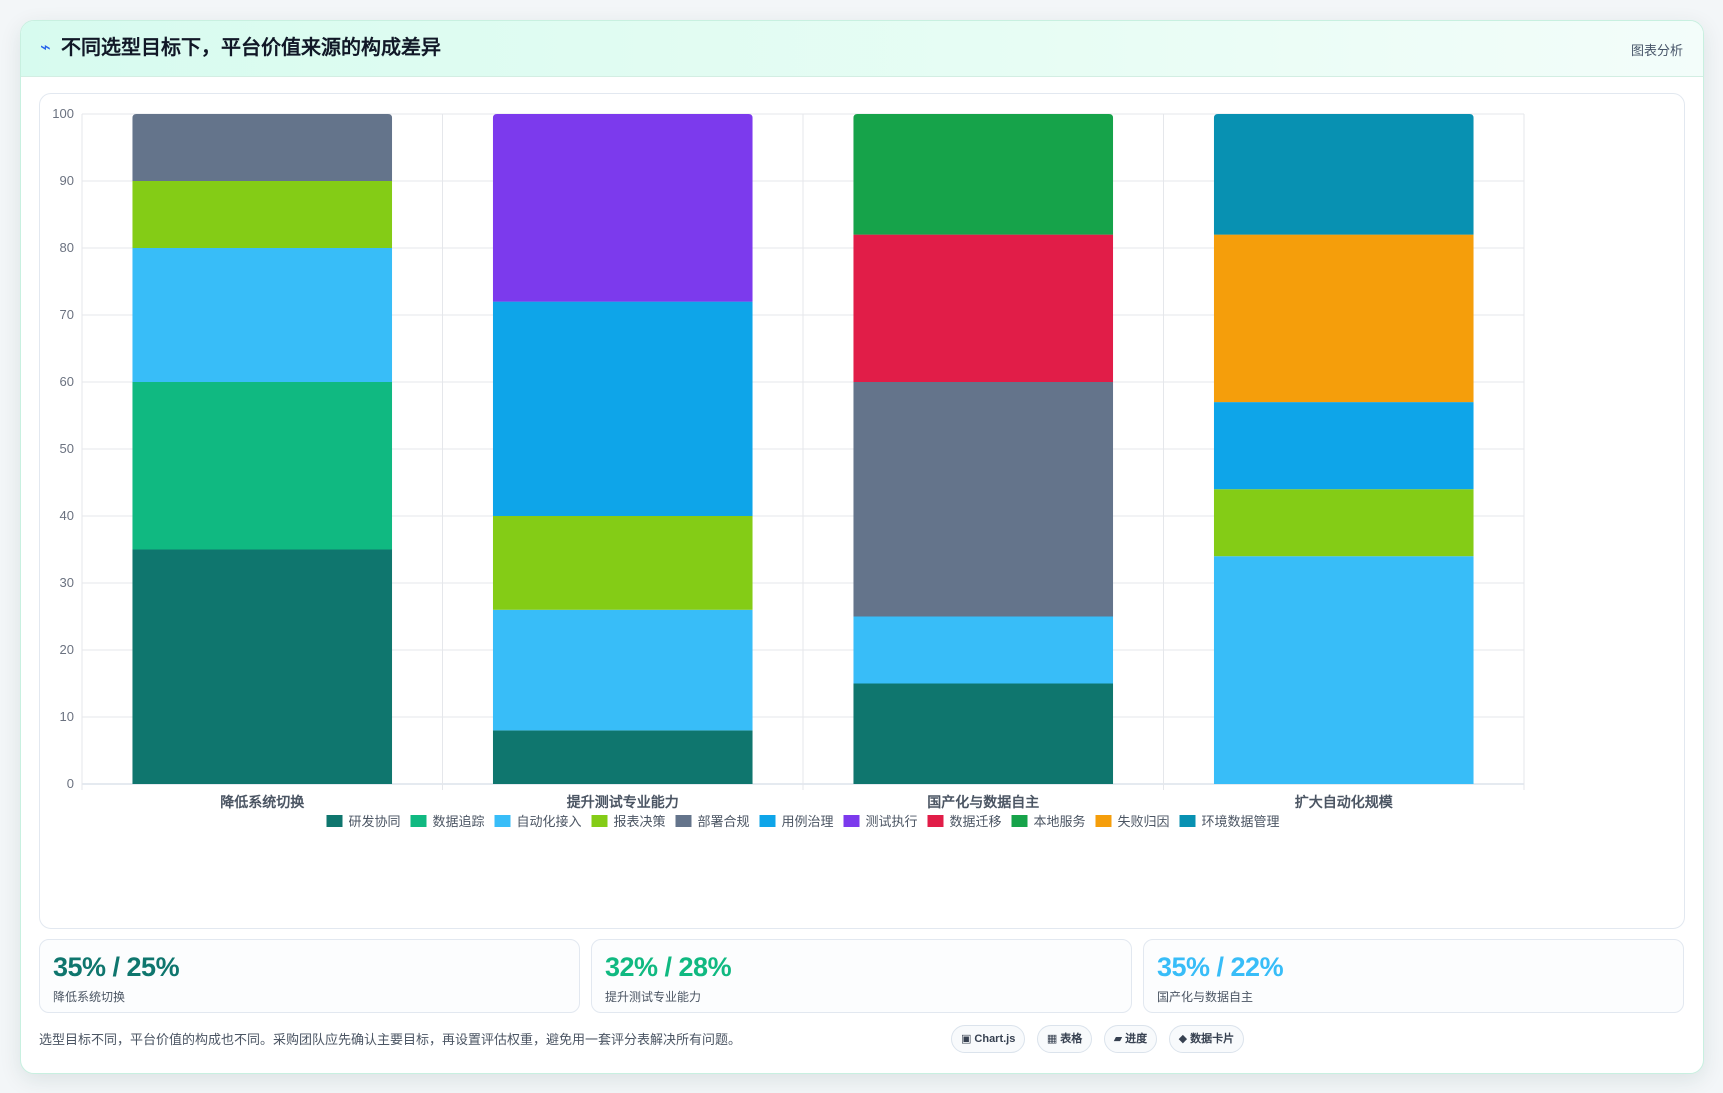  I want to click on stat-label: 国产化与数据自主, so click(1205, 997).